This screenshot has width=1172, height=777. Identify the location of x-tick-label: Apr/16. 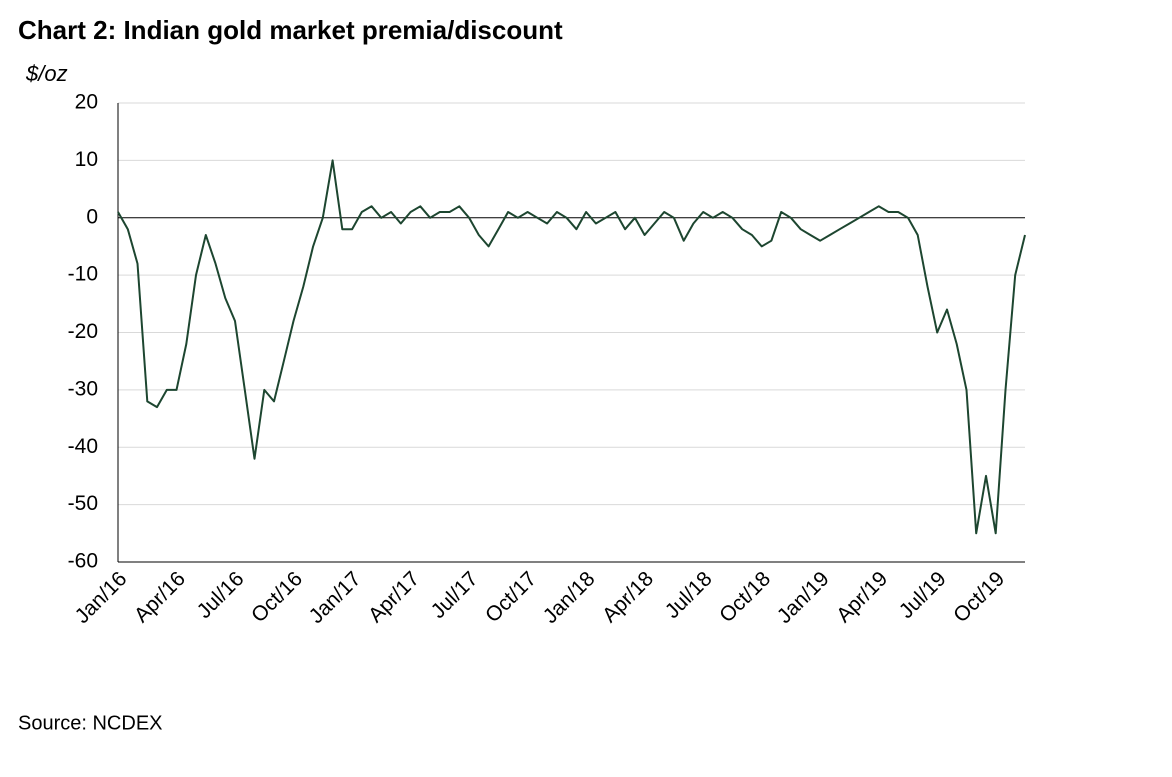
(160, 597).